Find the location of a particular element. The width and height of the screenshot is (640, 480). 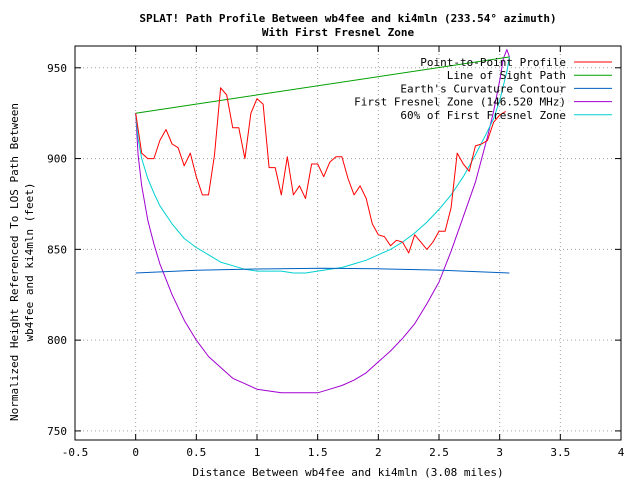

y-tick-label: 850 is located at coordinates (57, 249).